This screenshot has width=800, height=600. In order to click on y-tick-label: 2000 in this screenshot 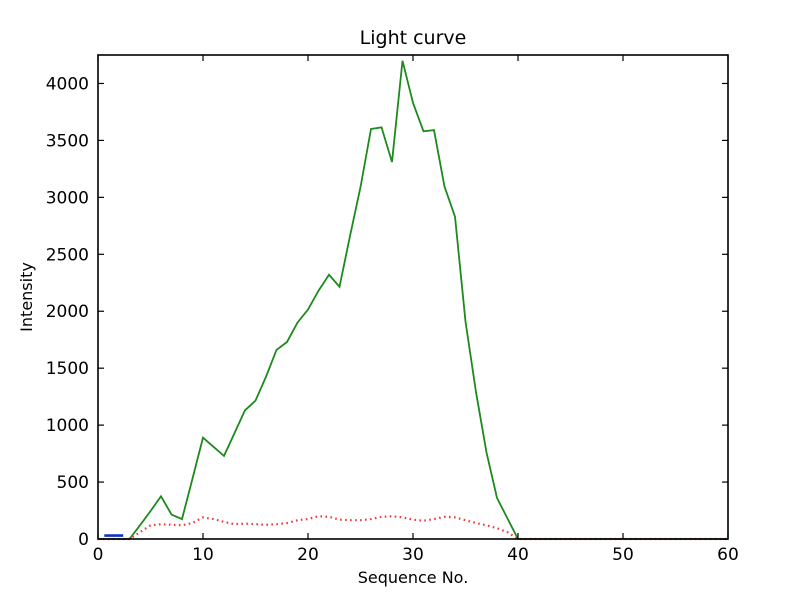, I will do `click(67, 312)`.